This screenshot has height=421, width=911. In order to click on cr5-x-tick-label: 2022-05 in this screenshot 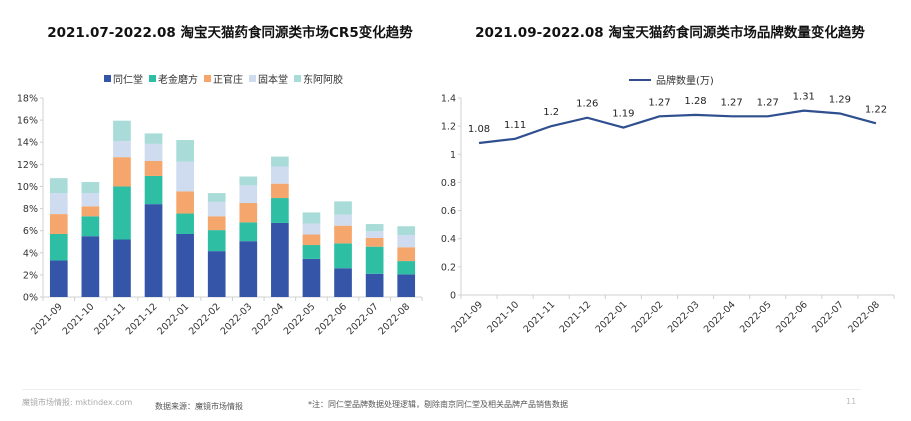, I will do `click(300, 319)`.